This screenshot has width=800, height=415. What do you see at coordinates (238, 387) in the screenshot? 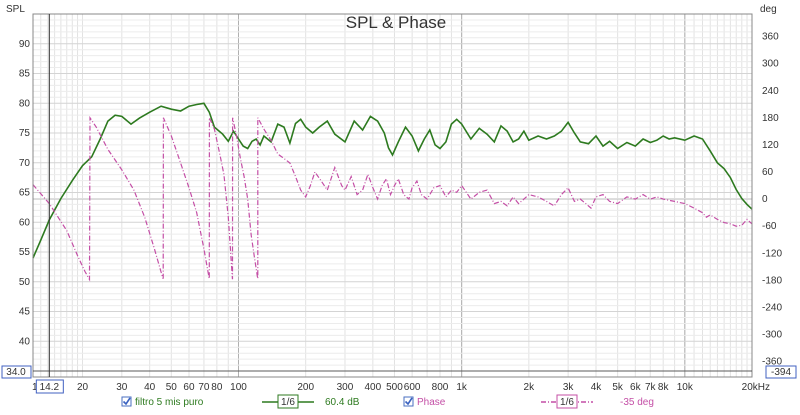
I see `x-tick-label: 100` at bounding box center [238, 387].